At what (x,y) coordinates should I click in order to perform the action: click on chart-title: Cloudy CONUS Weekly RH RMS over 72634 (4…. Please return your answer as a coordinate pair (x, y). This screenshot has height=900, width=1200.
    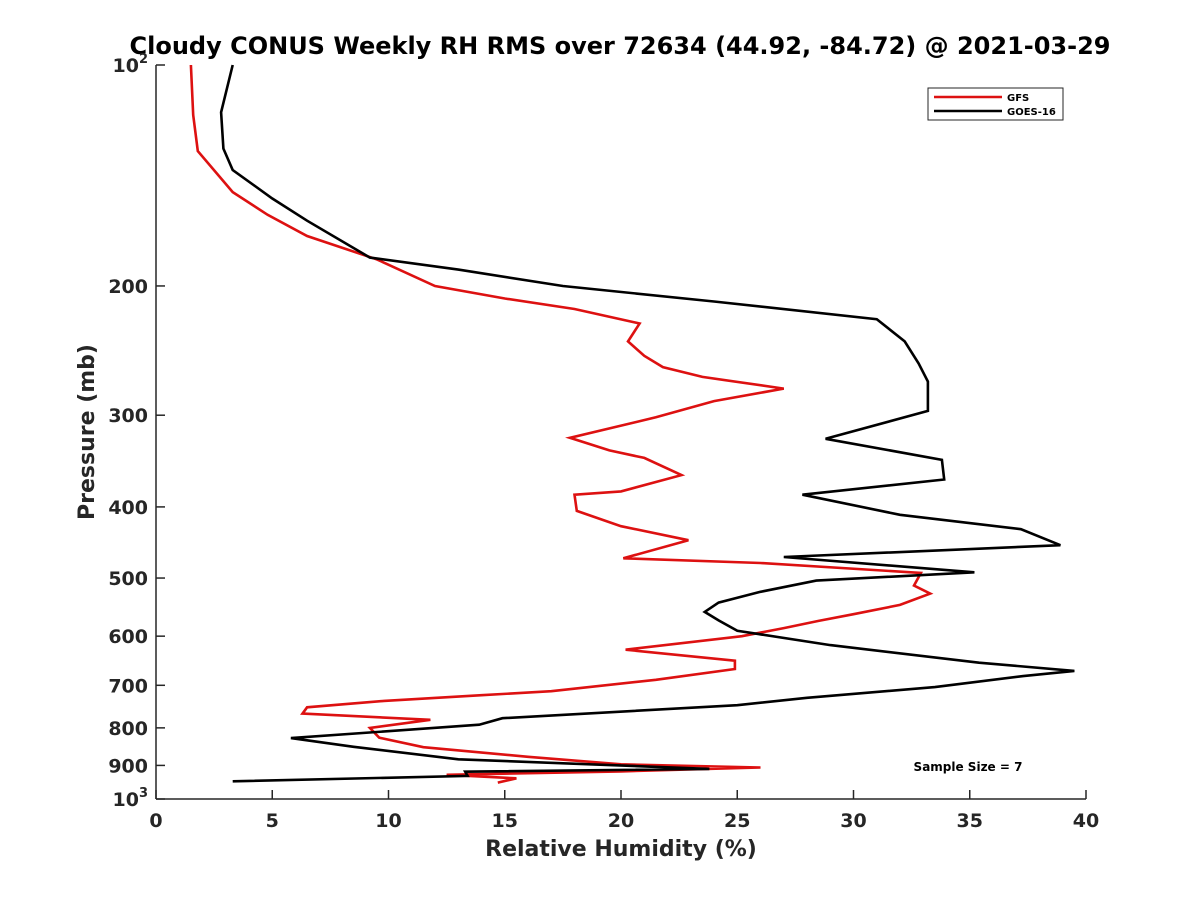
    Looking at the image, I should click on (620, 46).